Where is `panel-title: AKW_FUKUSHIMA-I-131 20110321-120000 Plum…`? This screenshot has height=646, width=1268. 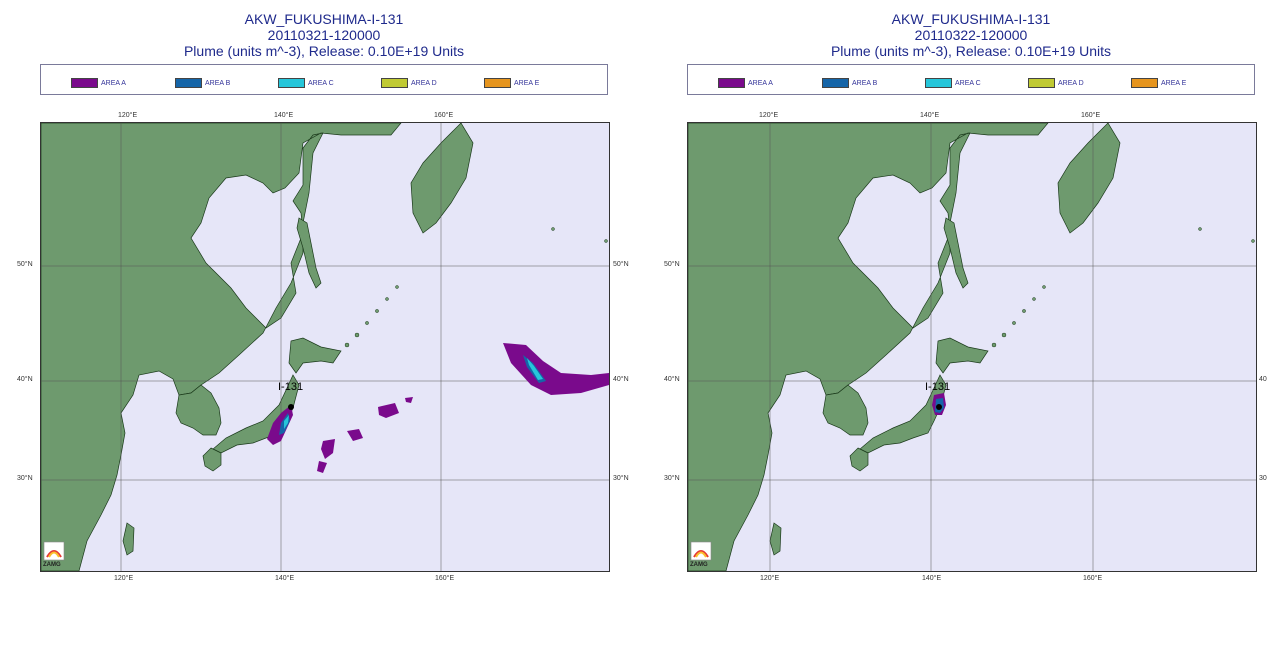 panel-title: AKW_FUKUSHIMA-I-131 20110321-120000 Plum… is located at coordinates (324, 35).